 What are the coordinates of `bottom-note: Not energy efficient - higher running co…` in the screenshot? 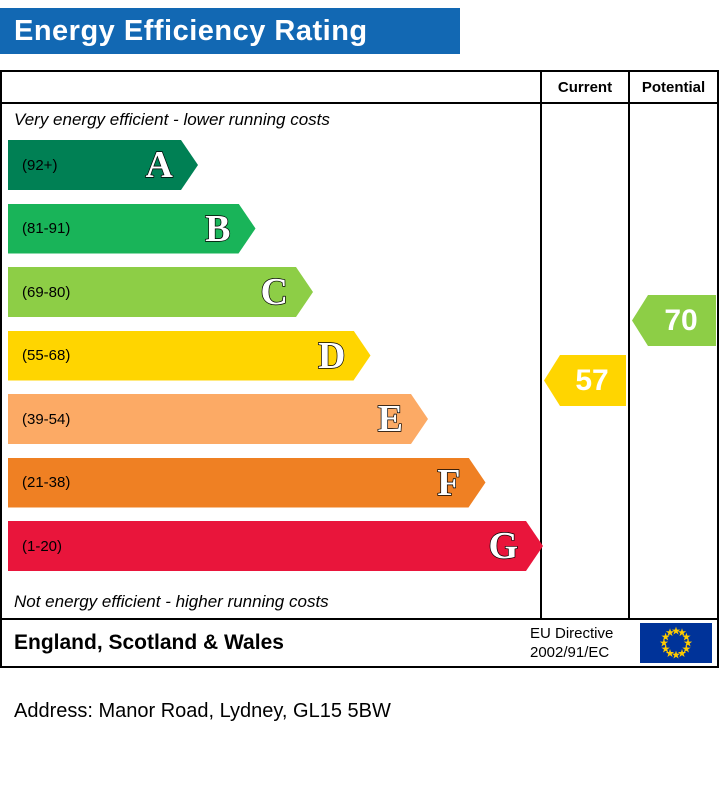 It's located at (171, 601).